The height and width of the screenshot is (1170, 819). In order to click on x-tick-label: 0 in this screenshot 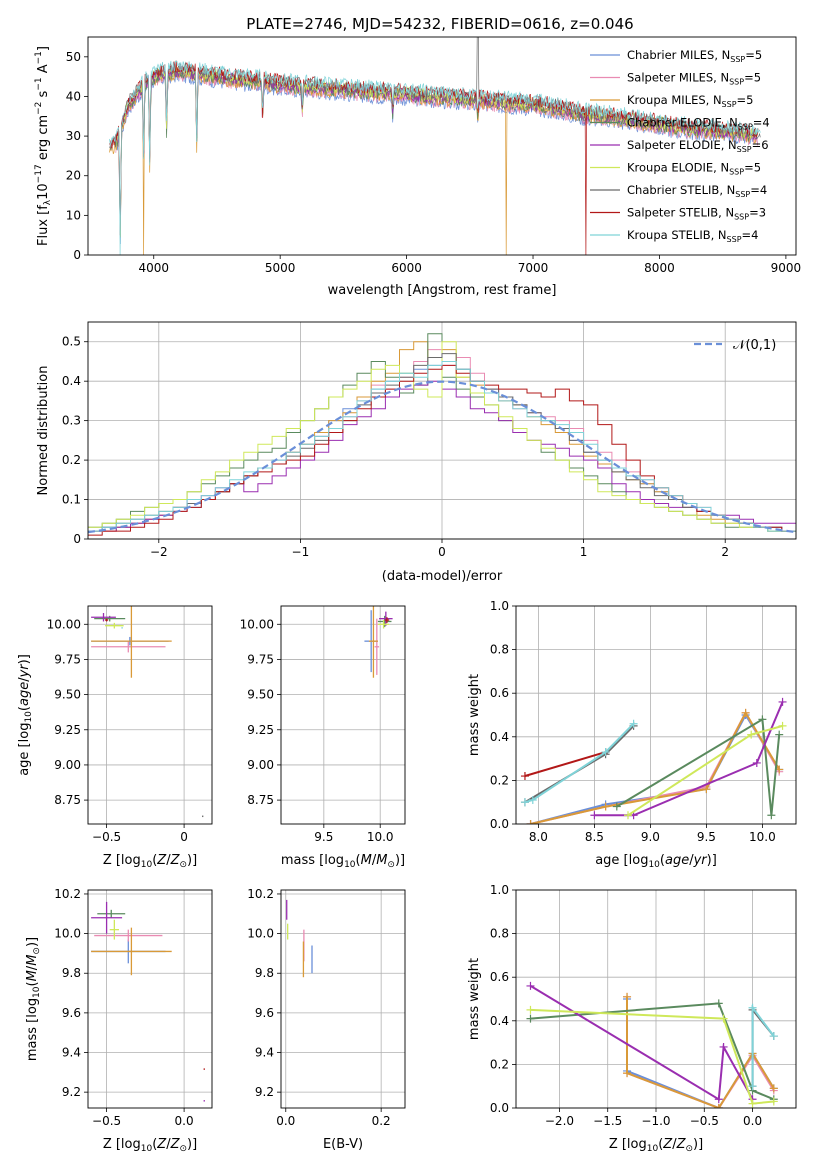, I will do `click(442, 552)`.